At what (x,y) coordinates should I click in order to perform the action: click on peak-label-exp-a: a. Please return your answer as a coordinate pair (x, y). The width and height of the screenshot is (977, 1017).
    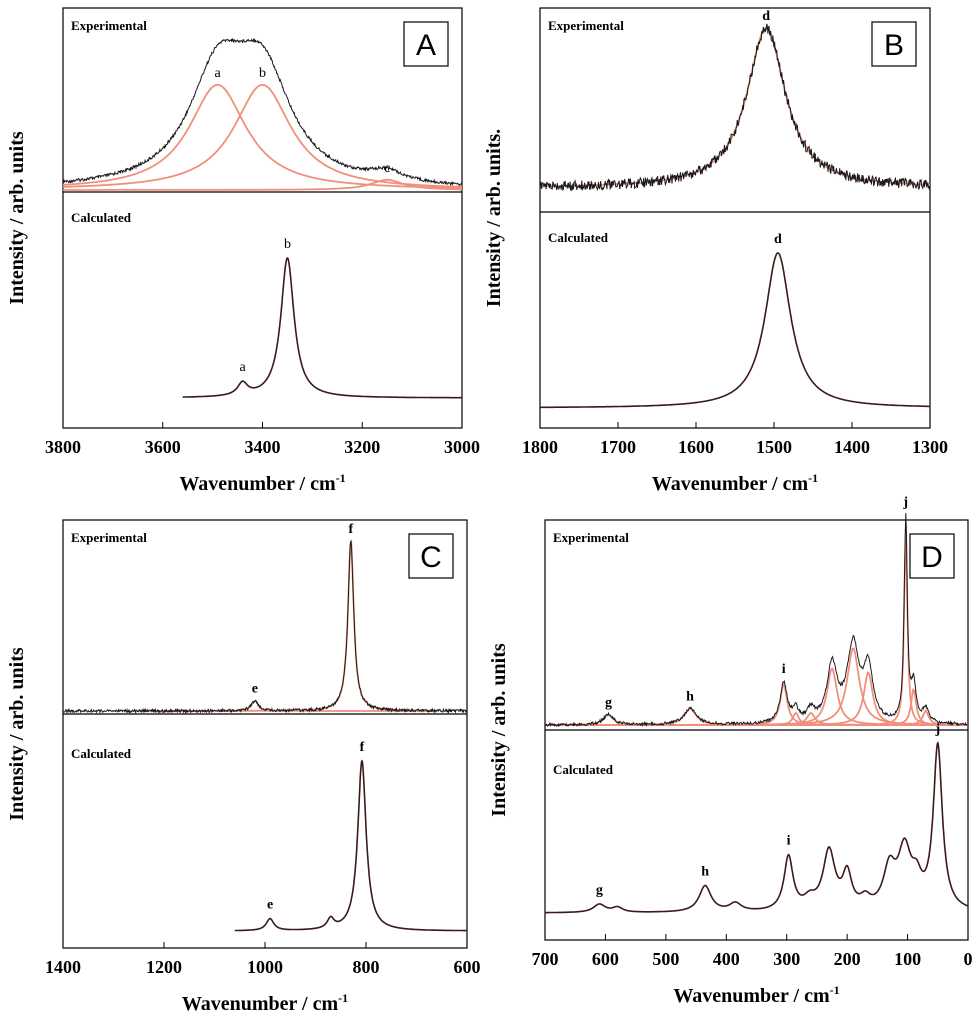
    Looking at the image, I should click on (218, 73).